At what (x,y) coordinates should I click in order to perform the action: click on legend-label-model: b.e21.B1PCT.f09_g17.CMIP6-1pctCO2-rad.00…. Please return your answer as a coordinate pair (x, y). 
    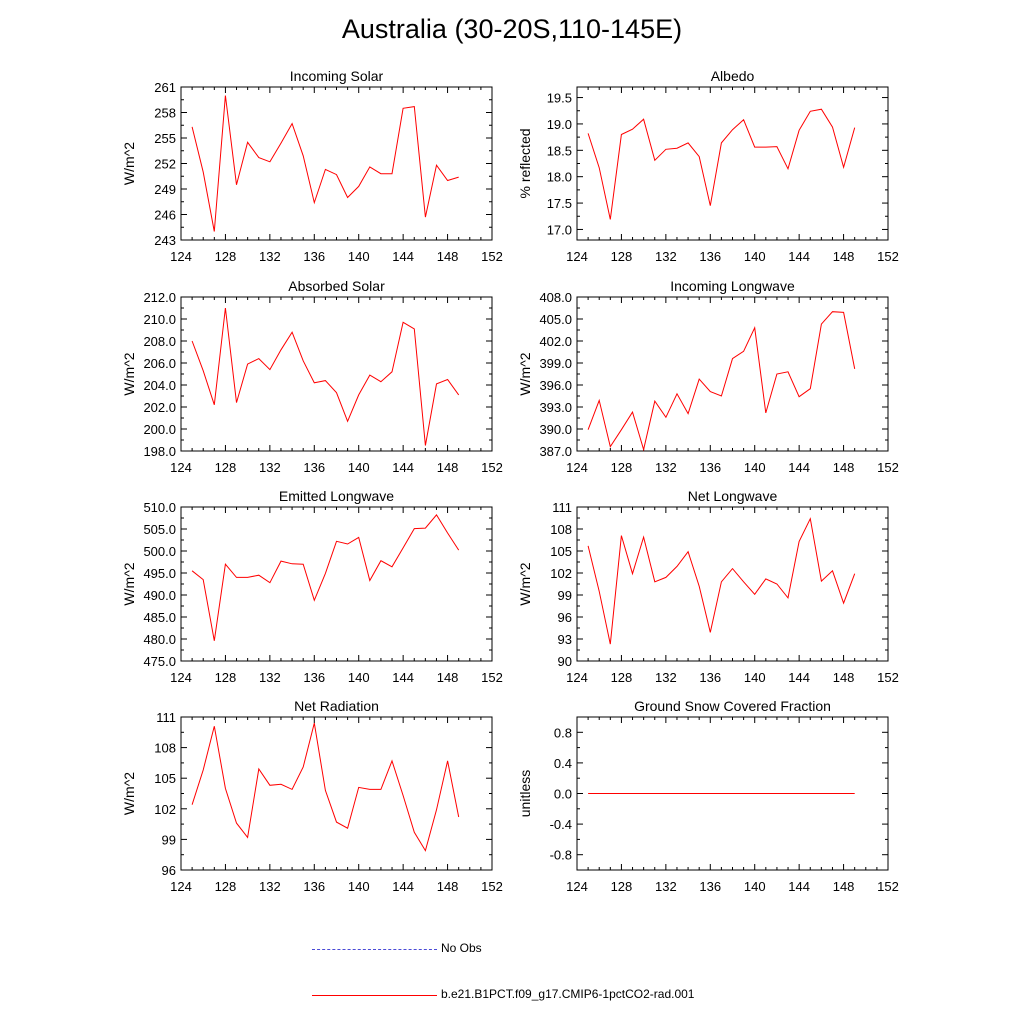
    Looking at the image, I should click on (568, 994).